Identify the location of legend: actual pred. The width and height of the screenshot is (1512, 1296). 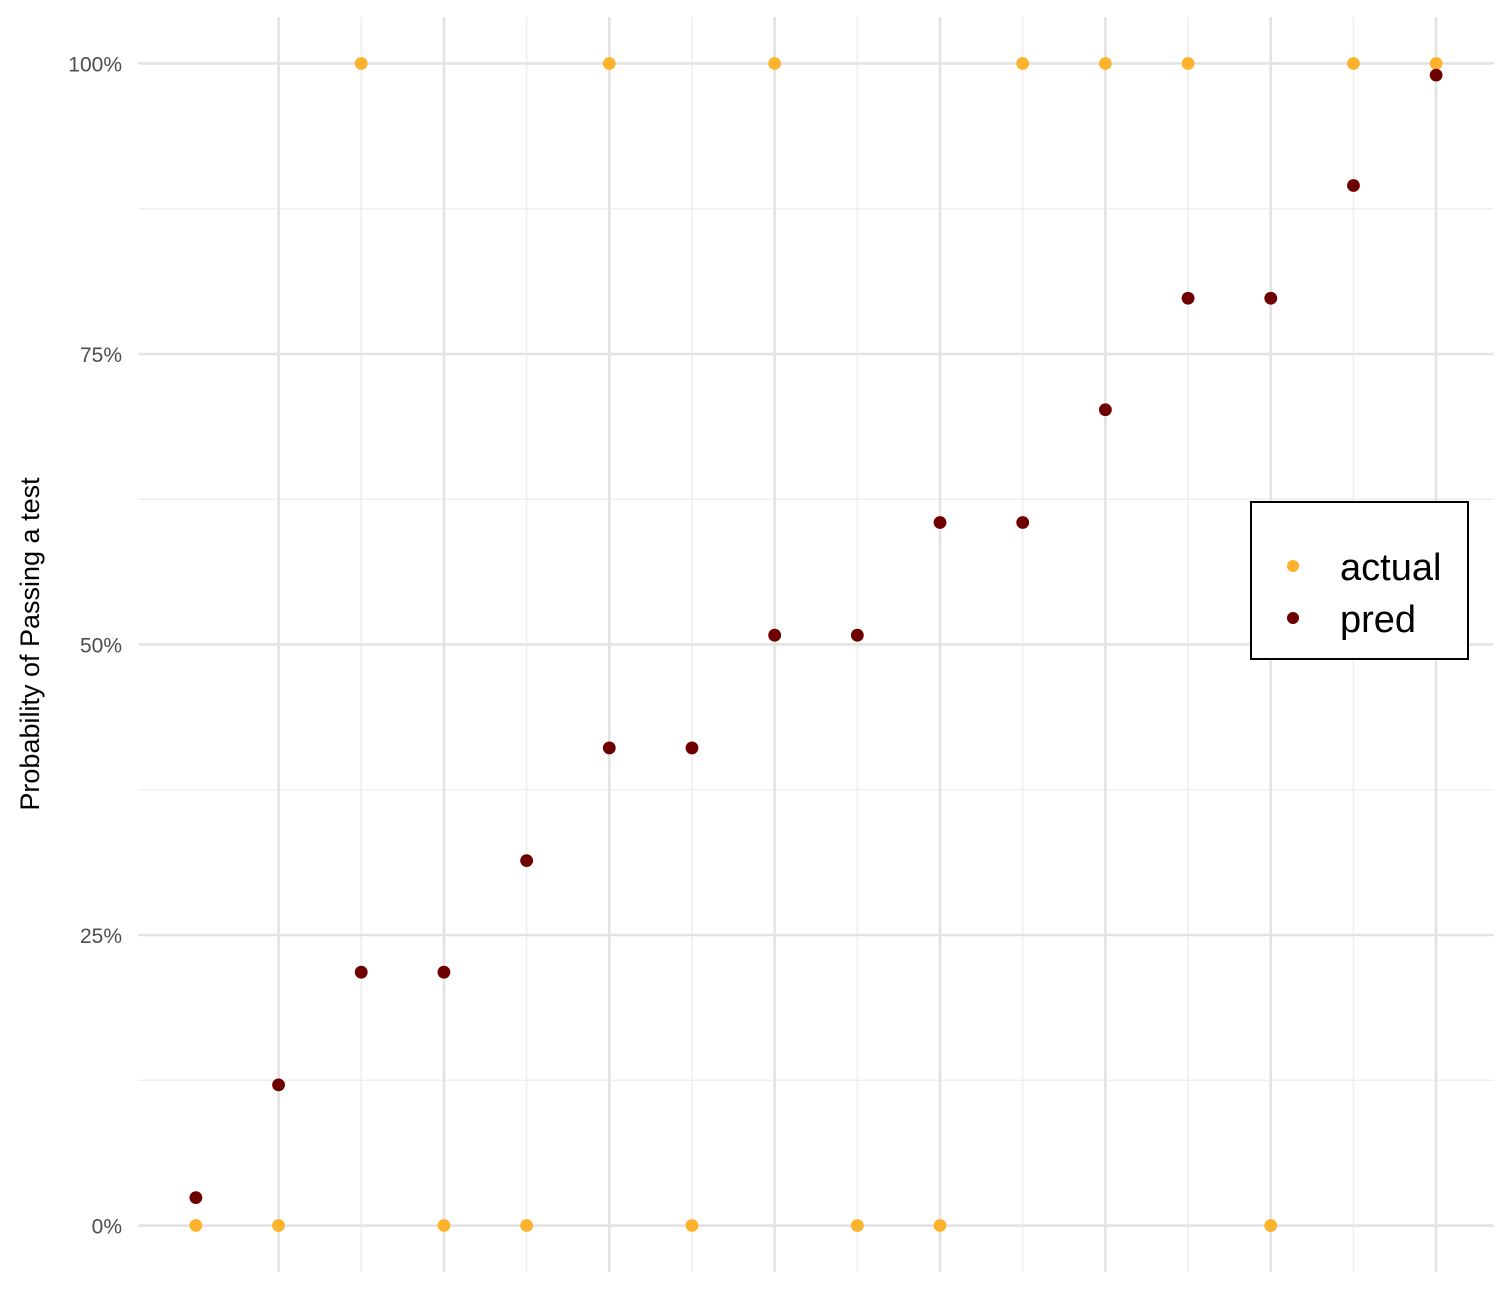
(1359, 580).